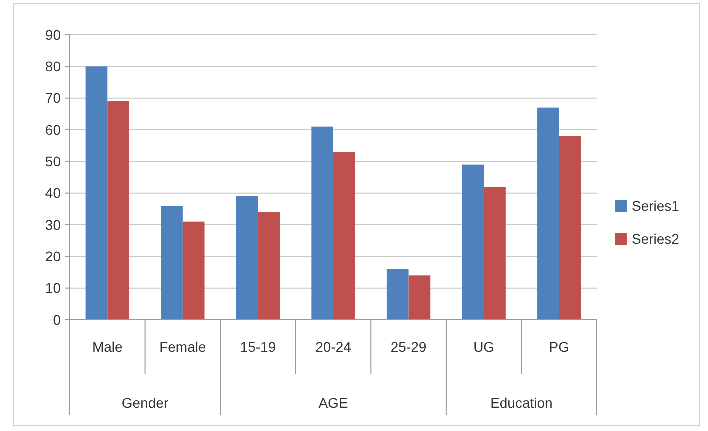  What do you see at coordinates (258, 347) in the screenshot?
I see `x-tick-label: 15-19` at bounding box center [258, 347].